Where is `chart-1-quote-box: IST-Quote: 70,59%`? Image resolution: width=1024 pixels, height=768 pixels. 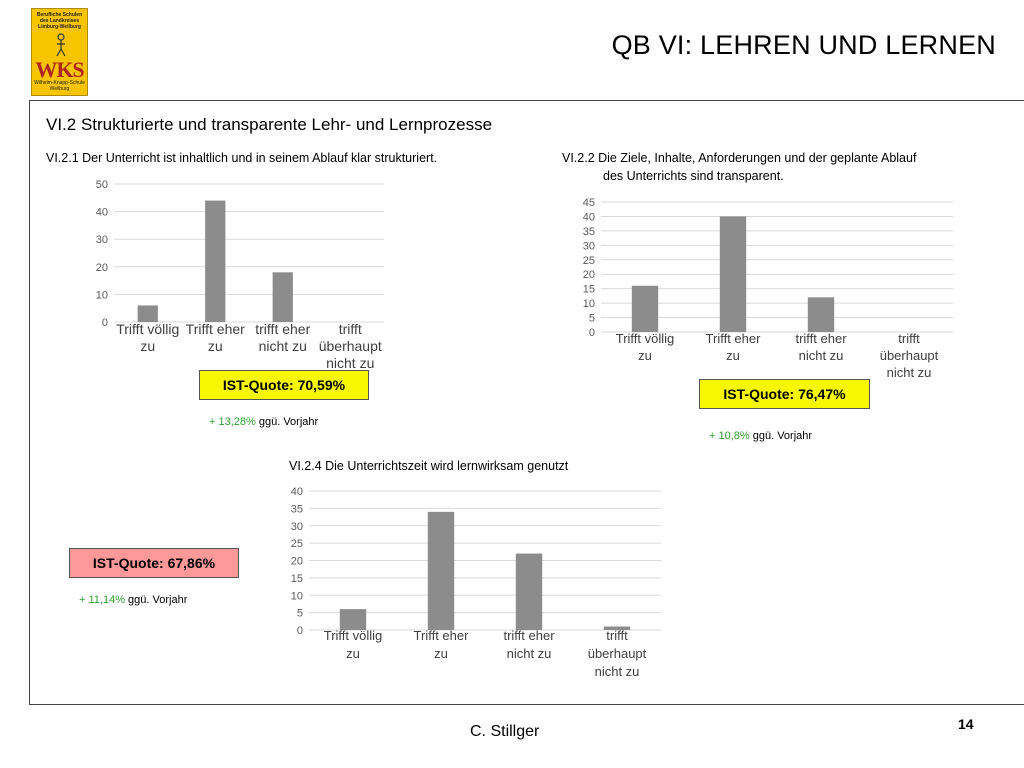
chart-1-quote-box: IST-Quote: 70,59% is located at coordinates (284, 385).